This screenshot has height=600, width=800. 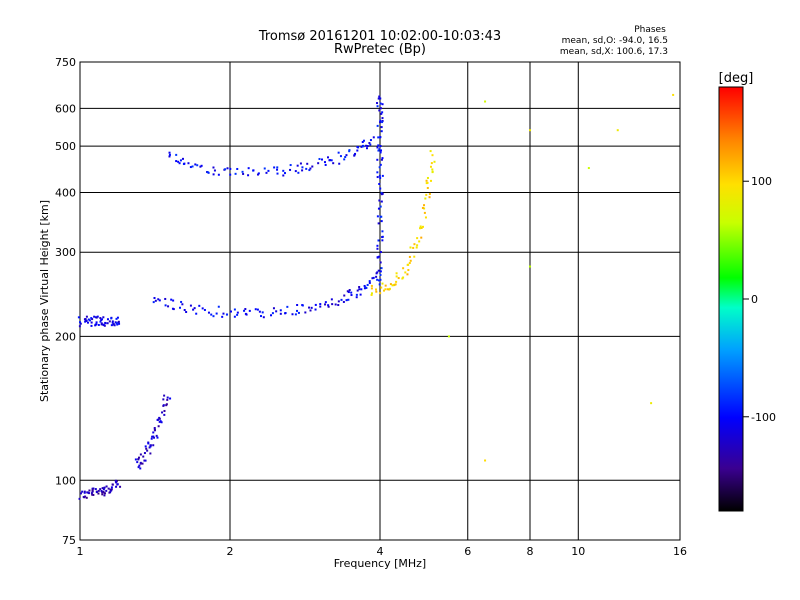 I want to click on y-tick-label: 600, so click(x=65, y=108).